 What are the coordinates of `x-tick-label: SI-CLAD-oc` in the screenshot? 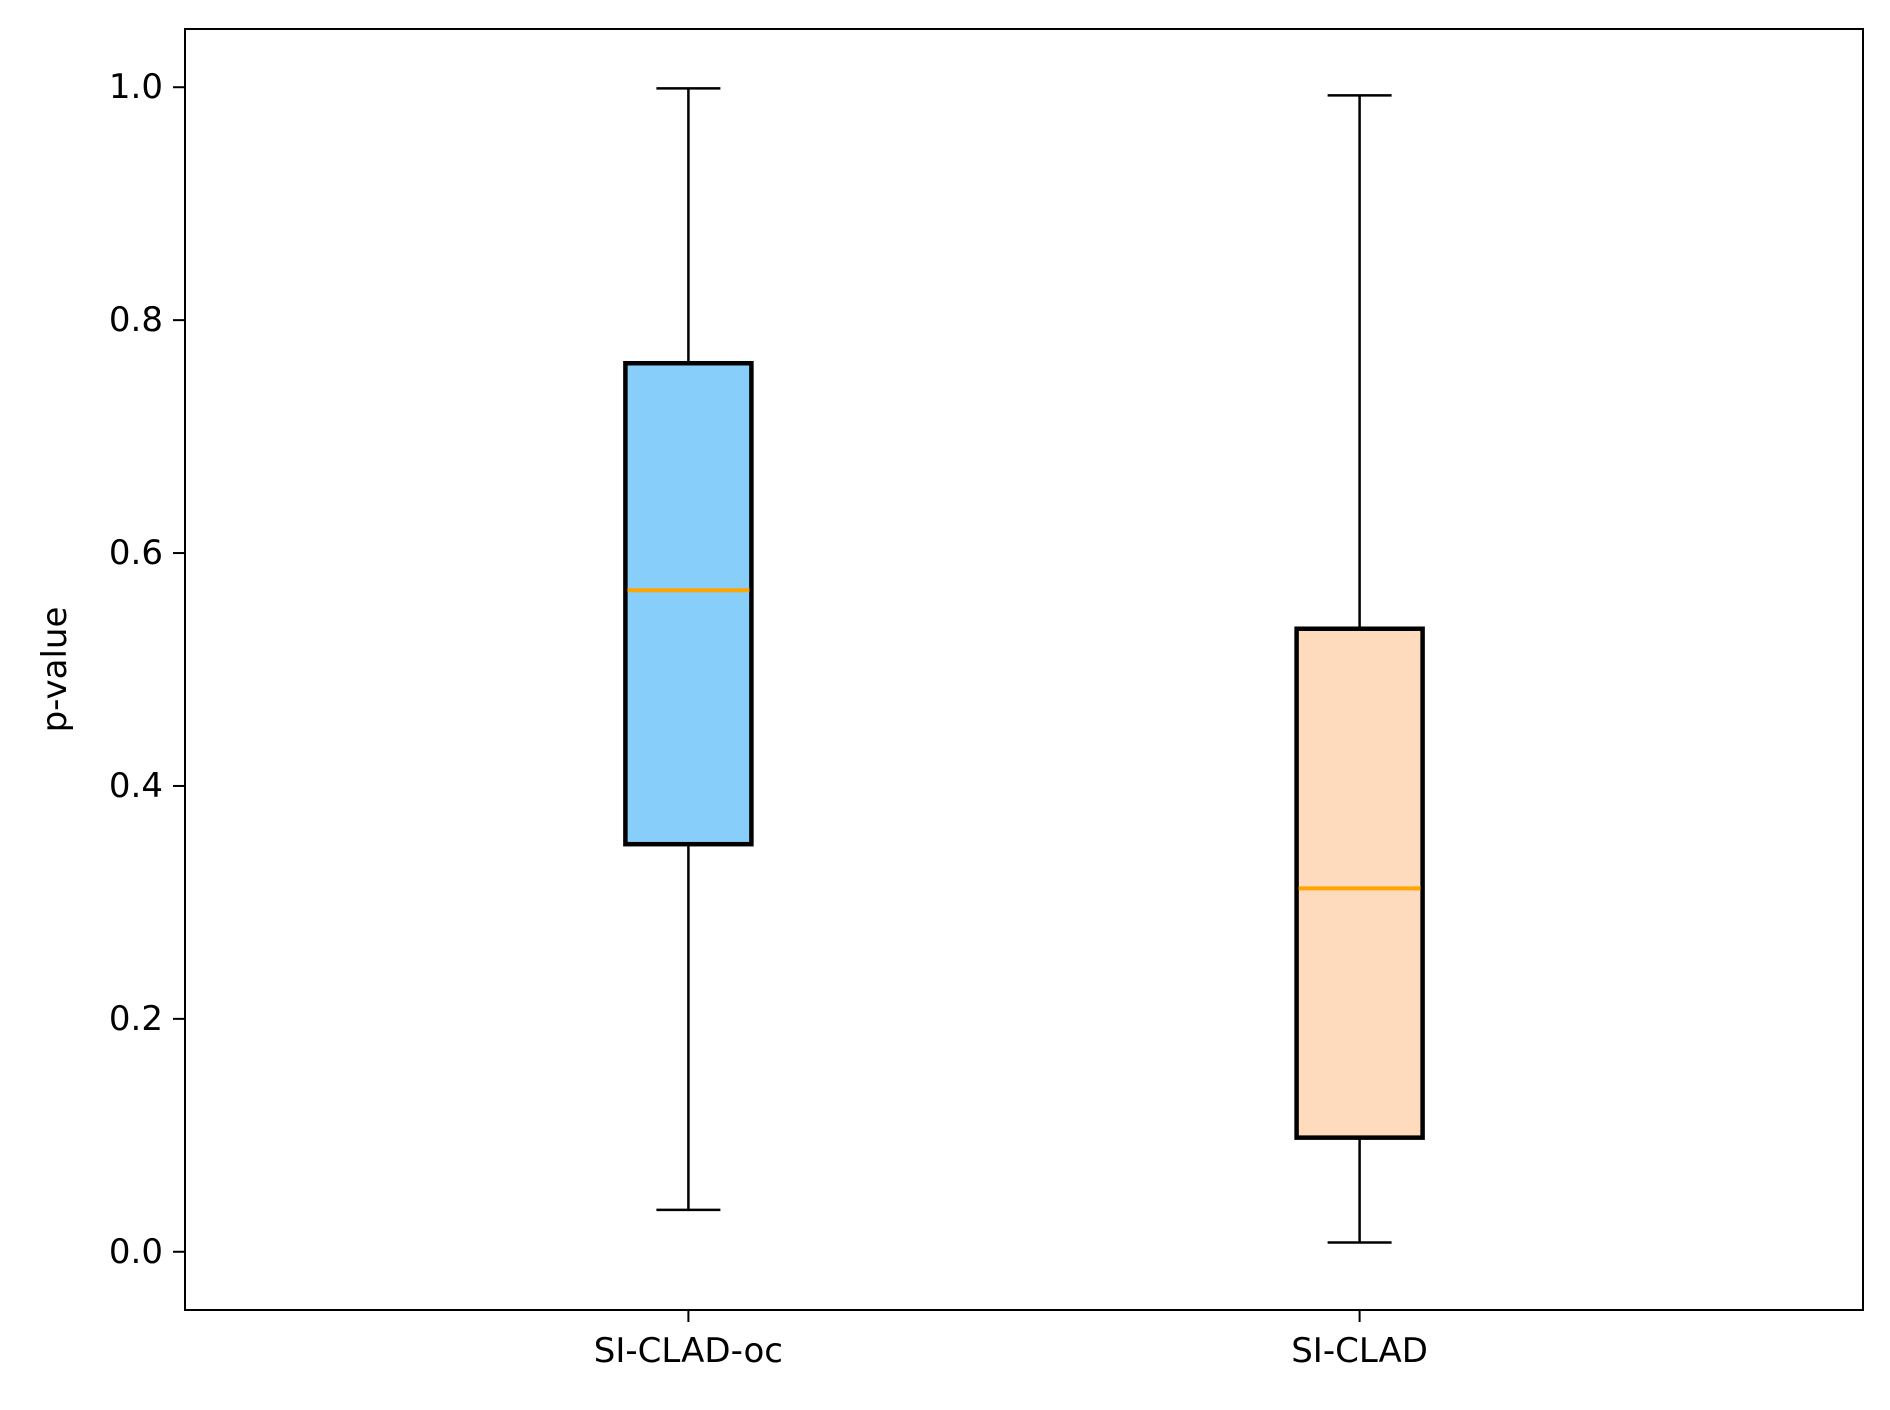 It's located at (688, 1351).